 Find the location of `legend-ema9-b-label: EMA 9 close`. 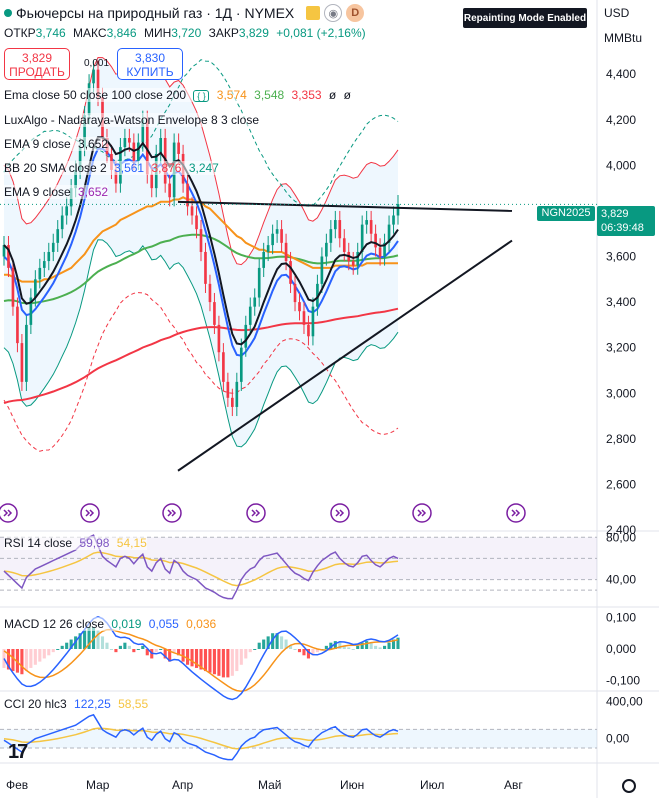

legend-ema9-b-label: EMA 9 close is located at coordinates (37, 192).